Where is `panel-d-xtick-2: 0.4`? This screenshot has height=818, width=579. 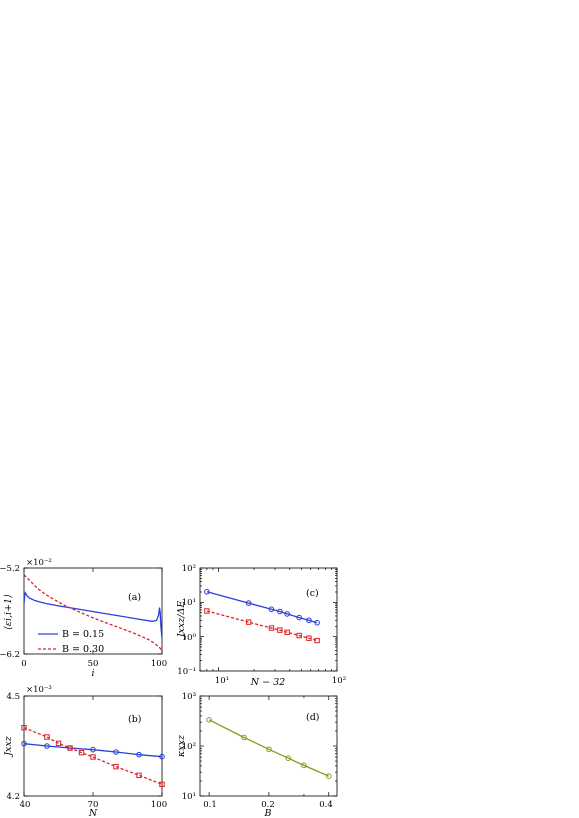
panel-d-xtick-2: 0.4 is located at coordinates (326, 805).